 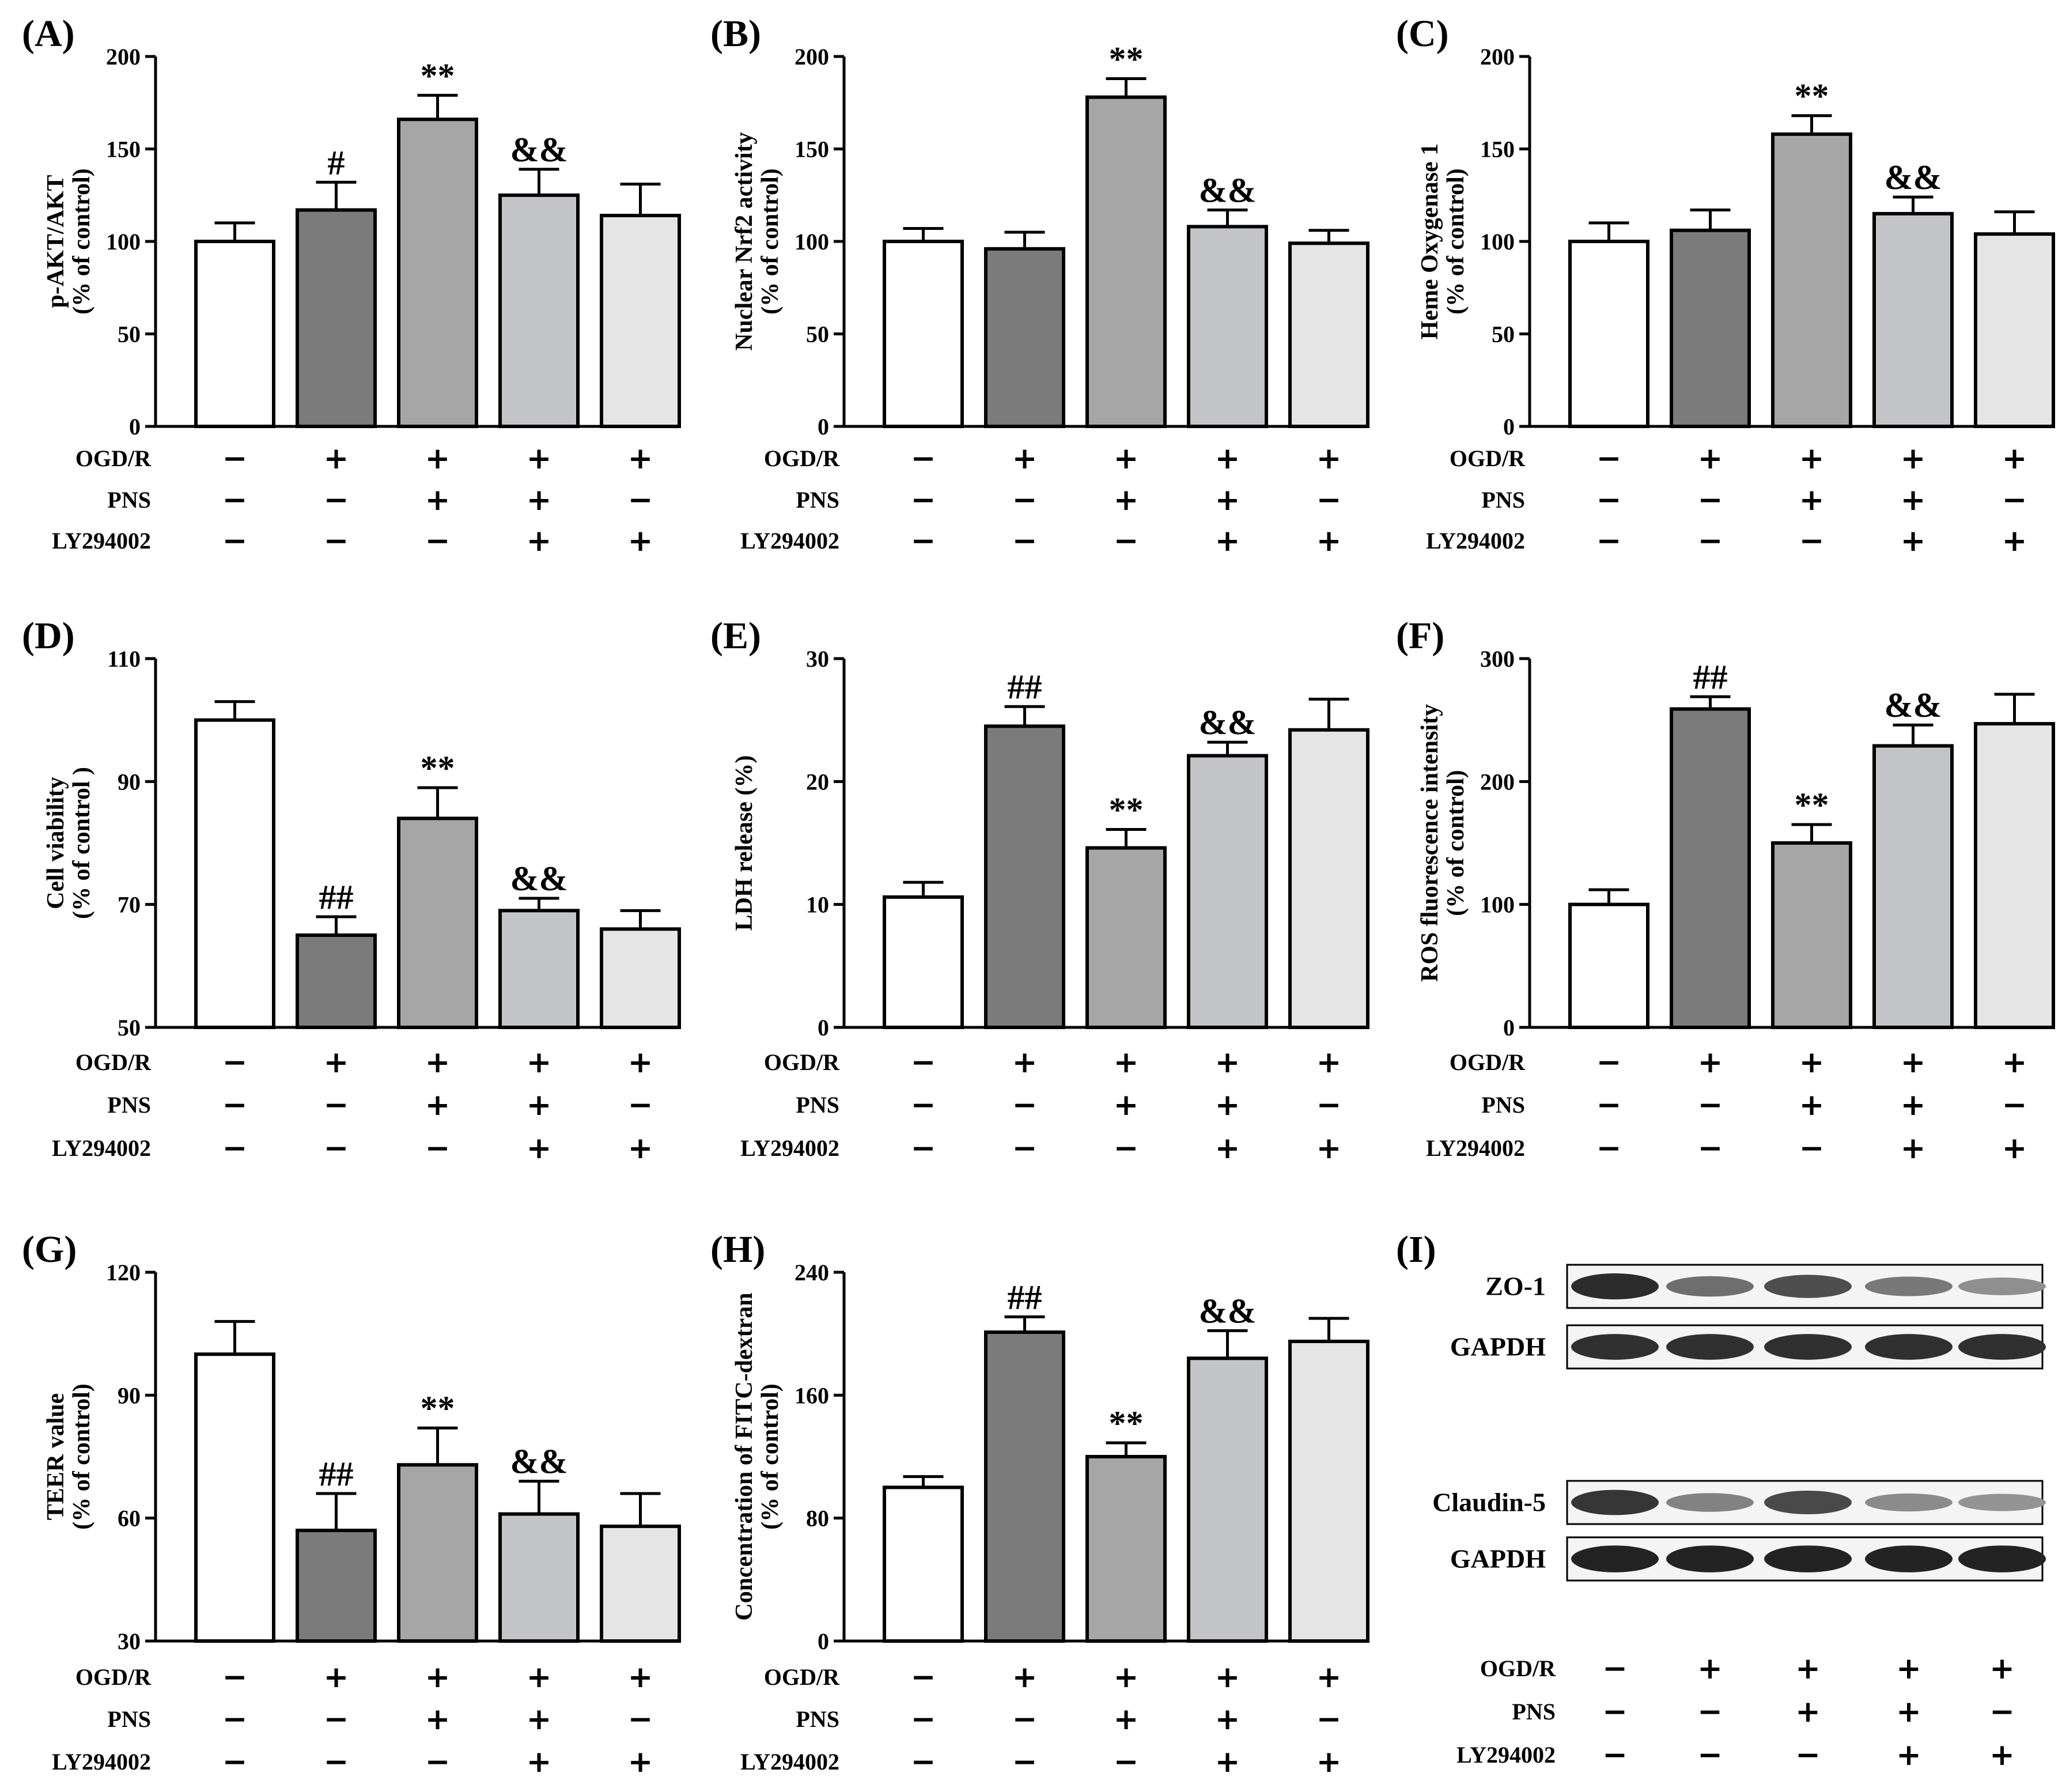 I want to click on y-tick-label: 70, so click(x=129, y=905).